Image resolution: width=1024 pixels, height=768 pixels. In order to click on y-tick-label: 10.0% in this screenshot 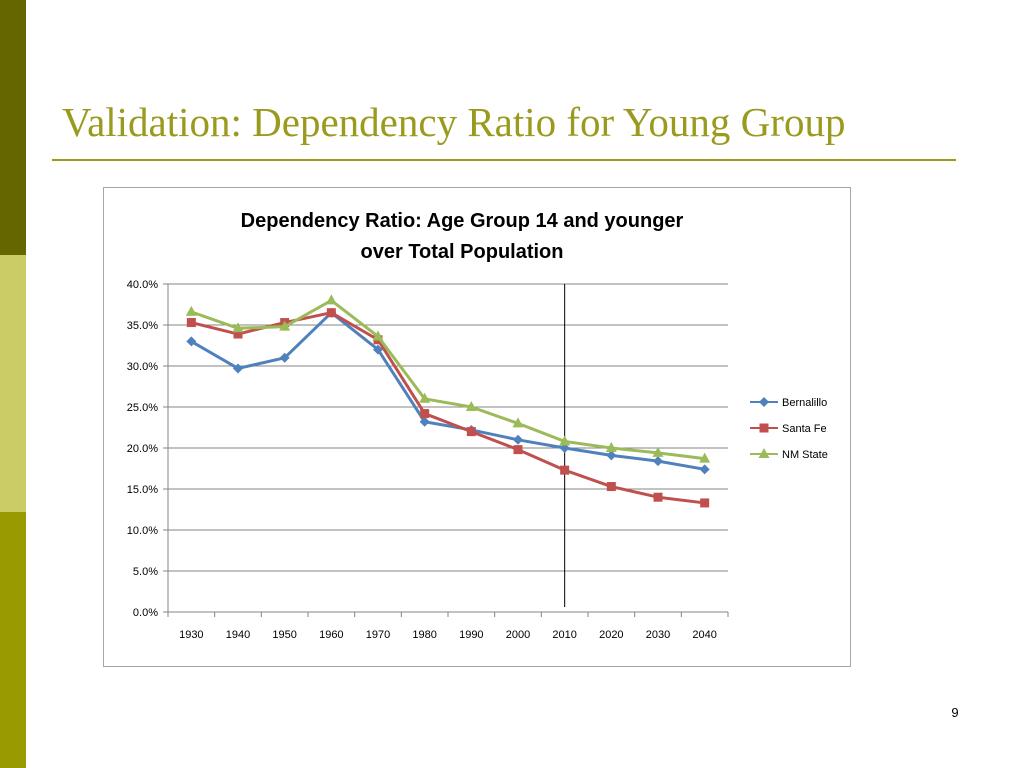, I will do `click(142, 531)`.